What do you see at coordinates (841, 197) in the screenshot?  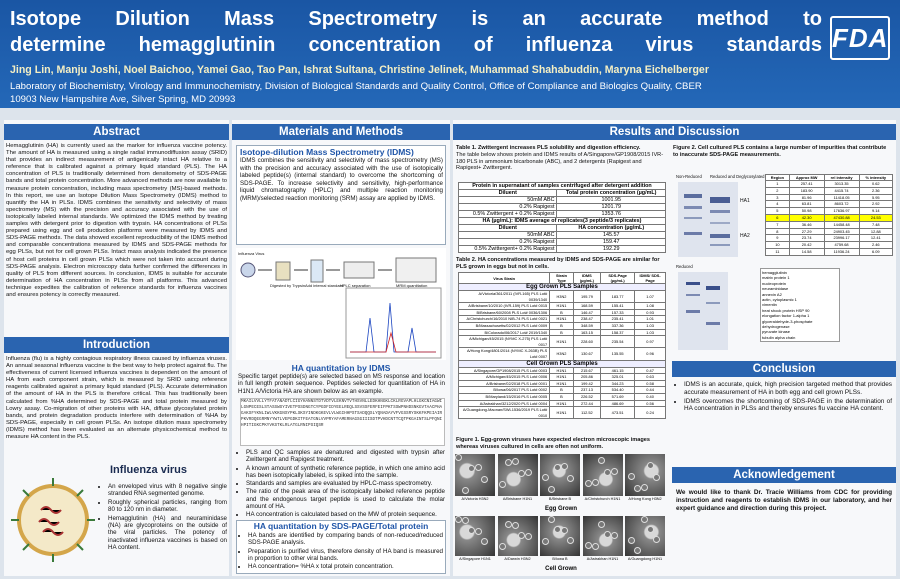 I see `table-cell: 11418.05` at bounding box center [841, 197].